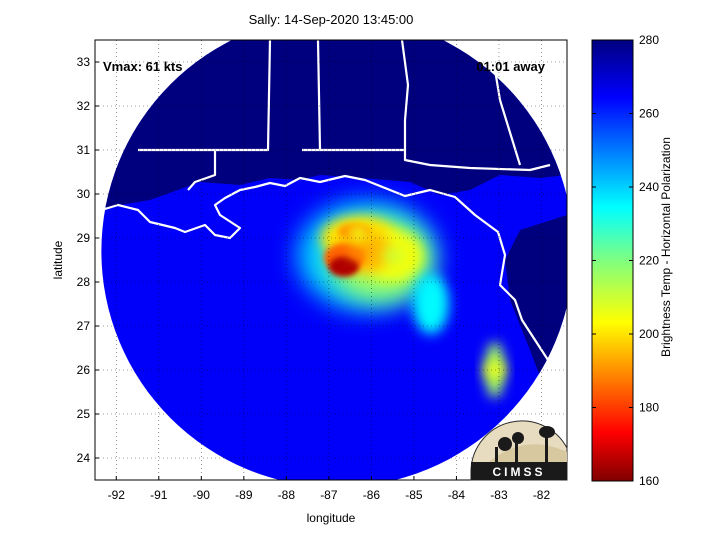 The image size is (720, 540). Describe the element at coordinates (430, 304) in the screenshot. I see `swath-feature` at that location.